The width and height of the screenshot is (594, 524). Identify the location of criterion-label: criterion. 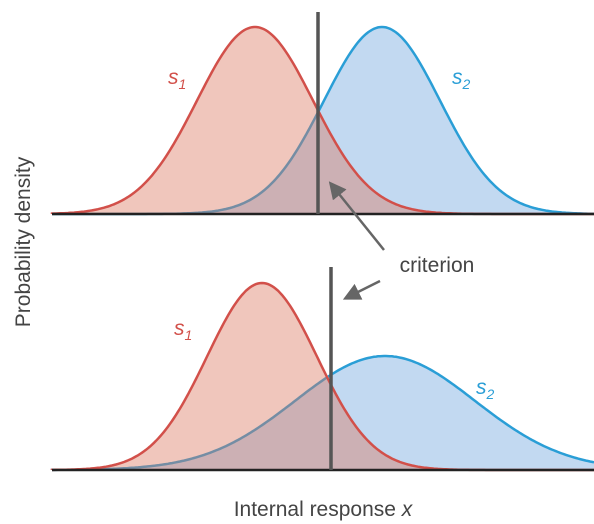
(437, 265).